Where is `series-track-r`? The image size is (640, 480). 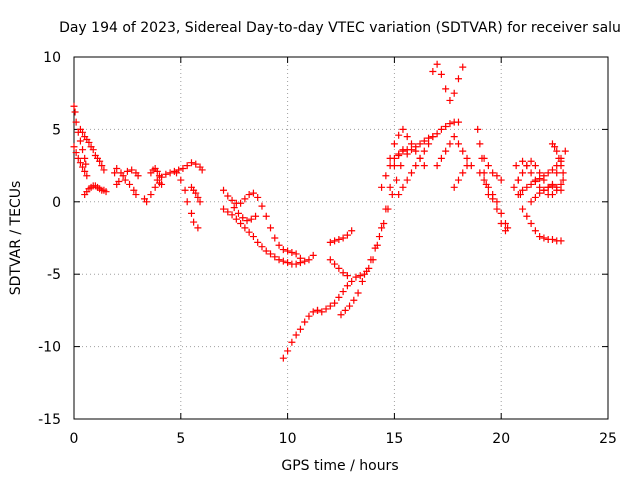
series-track-r is located at coordinates (341, 236).